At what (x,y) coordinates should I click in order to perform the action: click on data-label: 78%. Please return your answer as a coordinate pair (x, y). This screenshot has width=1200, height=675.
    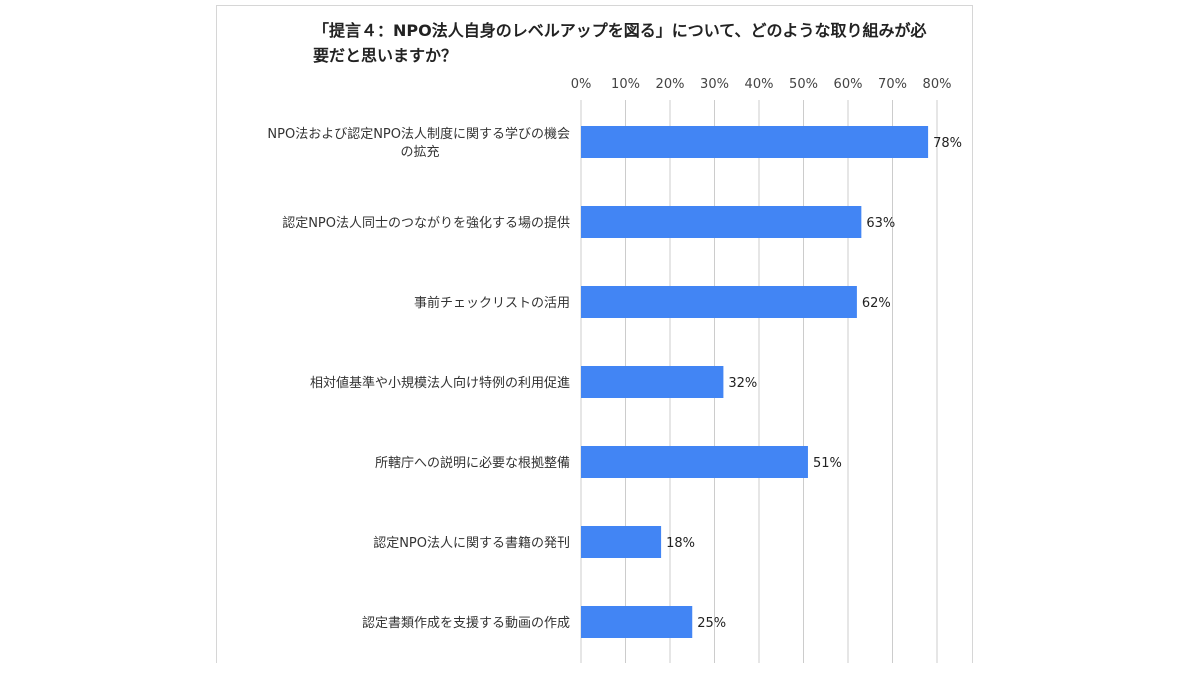
    Looking at the image, I should click on (947, 143).